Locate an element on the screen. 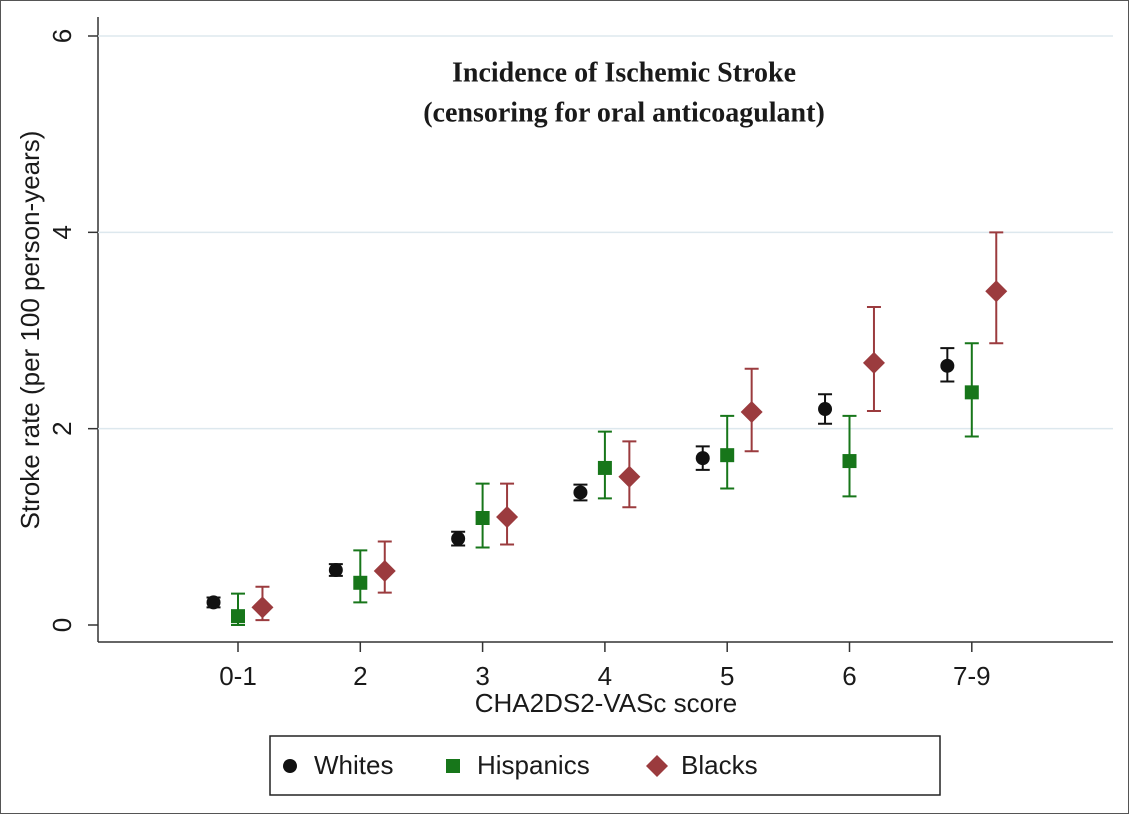  y-tick-label: 4 is located at coordinates (62, 232).